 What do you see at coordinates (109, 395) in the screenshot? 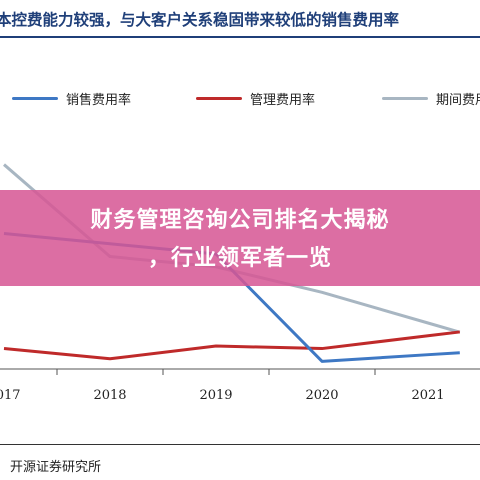
I see `x-tick-label-1: 2018` at bounding box center [109, 395].